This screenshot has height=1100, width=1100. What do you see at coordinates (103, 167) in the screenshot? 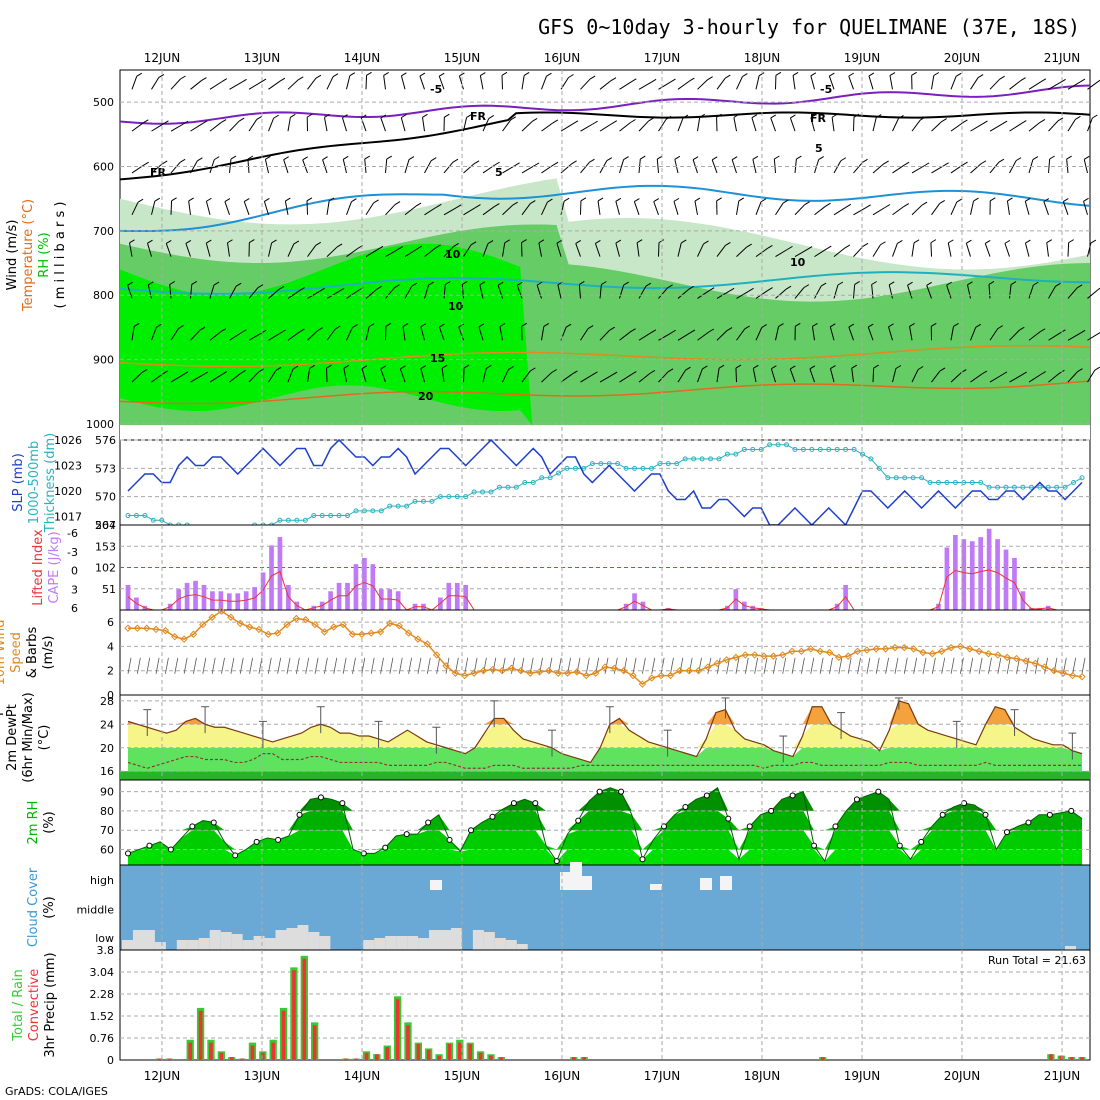
I see `pressure-tick: 600` at bounding box center [103, 167].